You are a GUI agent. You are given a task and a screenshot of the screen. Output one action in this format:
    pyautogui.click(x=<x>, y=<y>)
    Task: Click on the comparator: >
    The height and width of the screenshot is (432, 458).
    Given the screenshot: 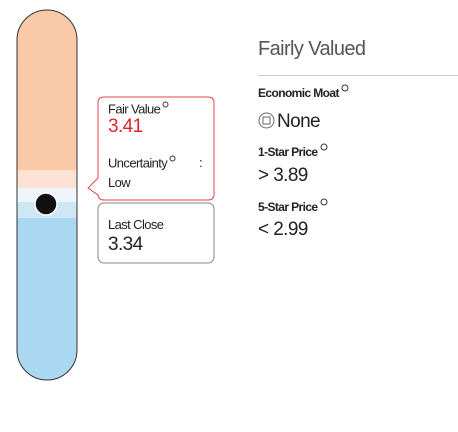 What is the action you would take?
    pyautogui.click(x=263, y=175)
    